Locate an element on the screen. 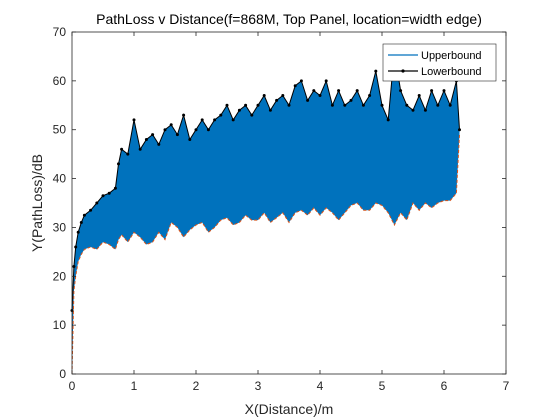 Image resolution: width=560 pixels, height=420 pixels. y-tick-label: 30 is located at coordinates (60, 227).